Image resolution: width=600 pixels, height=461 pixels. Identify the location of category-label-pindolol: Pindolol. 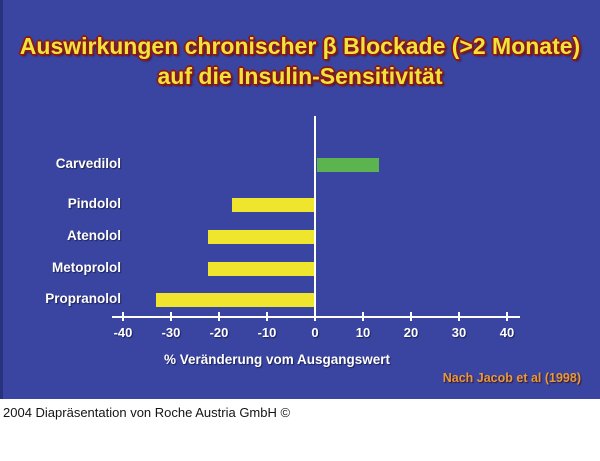
(94, 203).